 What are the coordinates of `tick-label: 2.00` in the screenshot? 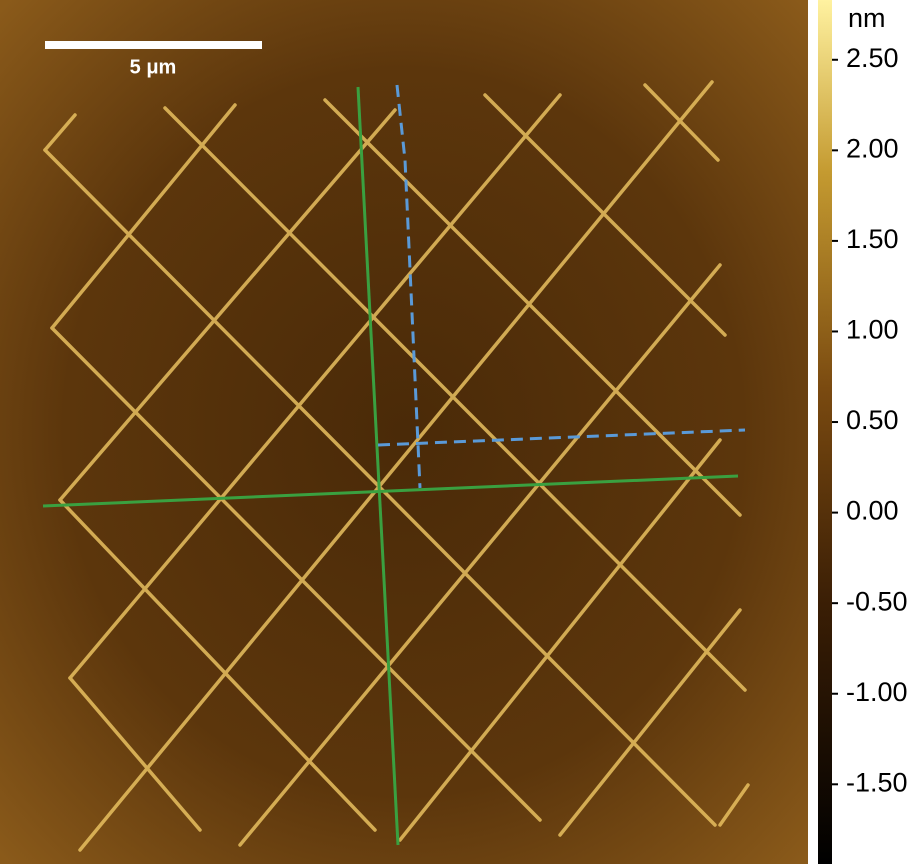 It's located at (872, 148).